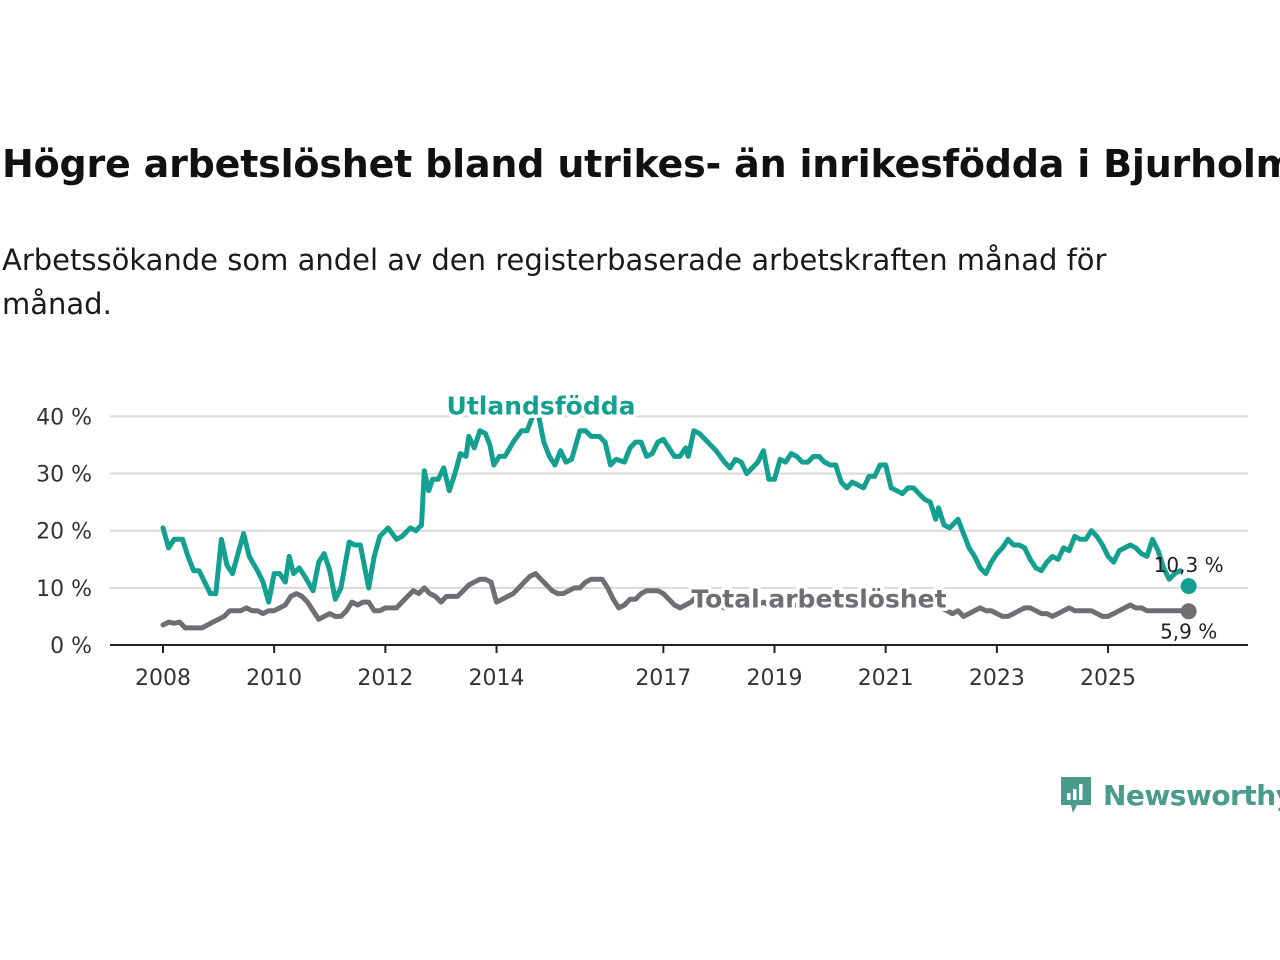 The width and height of the screenshot is (1280, 960). Describe the element at coordinates (997, 678) in the screenshot. I see `x-tick-label: 2023` at that location.